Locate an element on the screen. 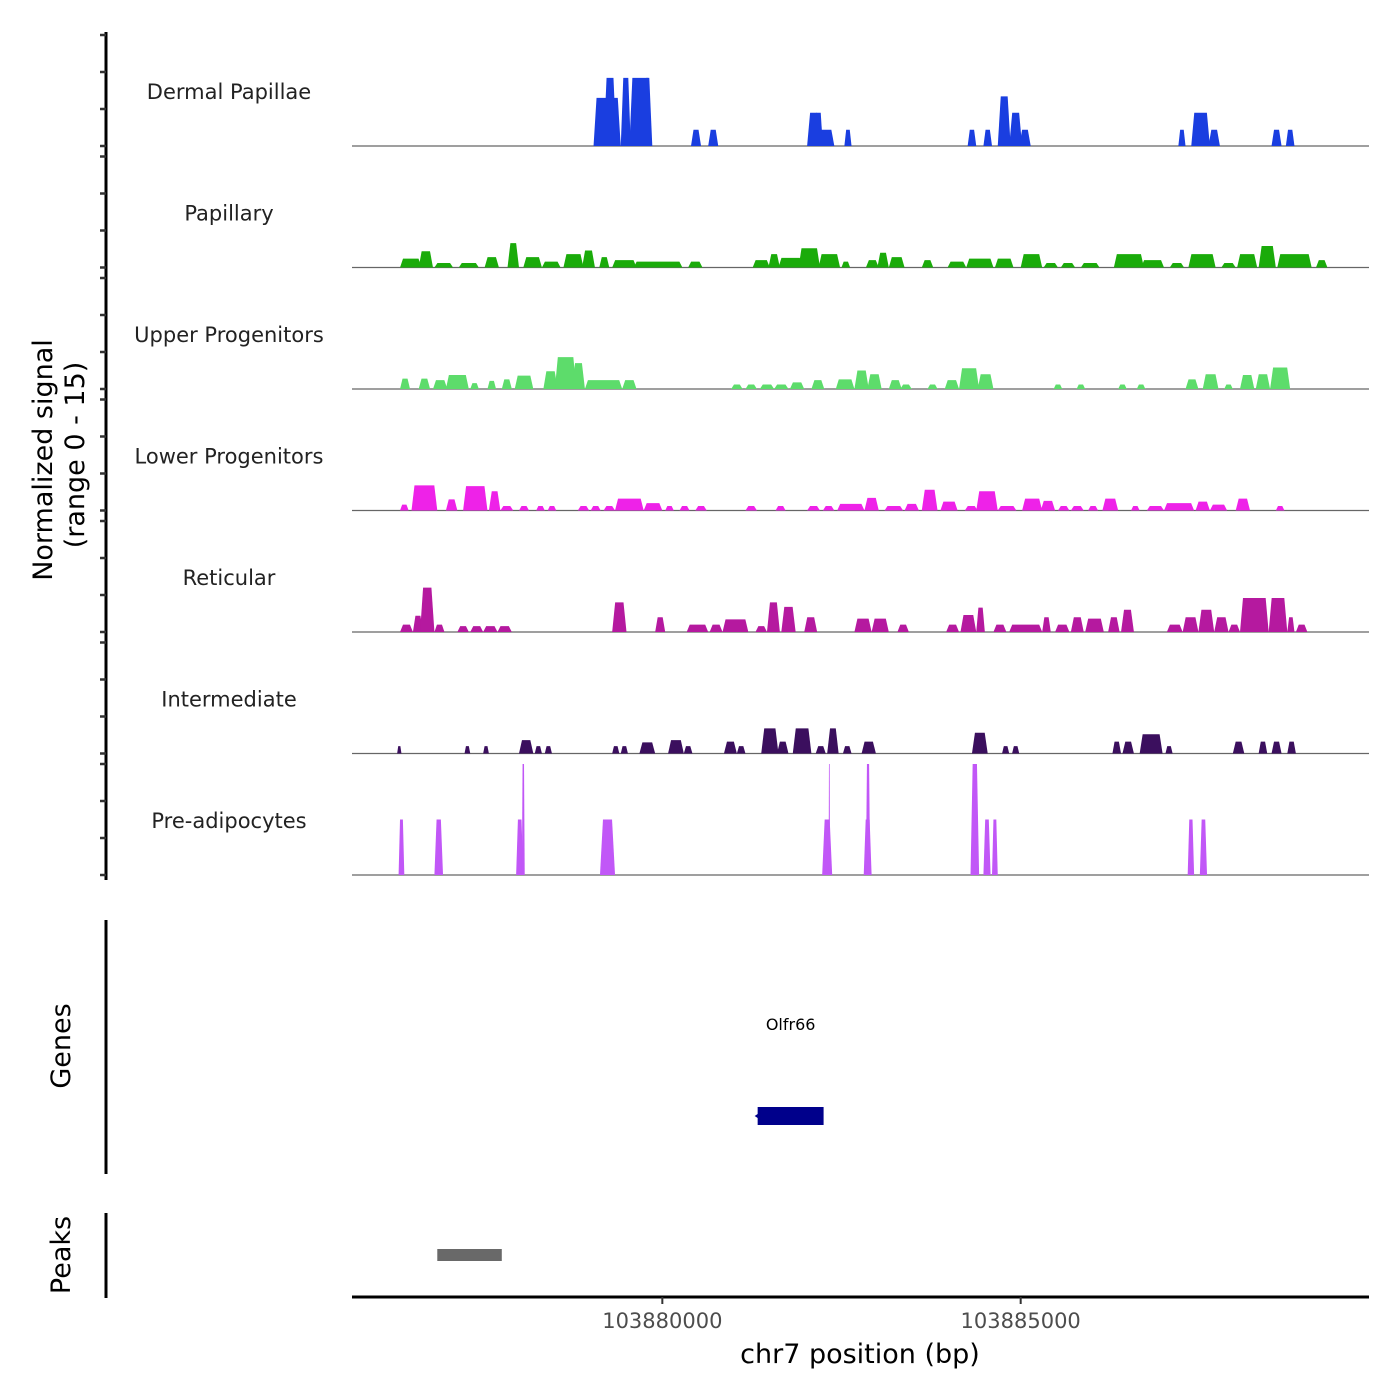 This screenshot has width=1400, height=1400. track-label: Lower Progenitors is located at coordinates (229, 457).